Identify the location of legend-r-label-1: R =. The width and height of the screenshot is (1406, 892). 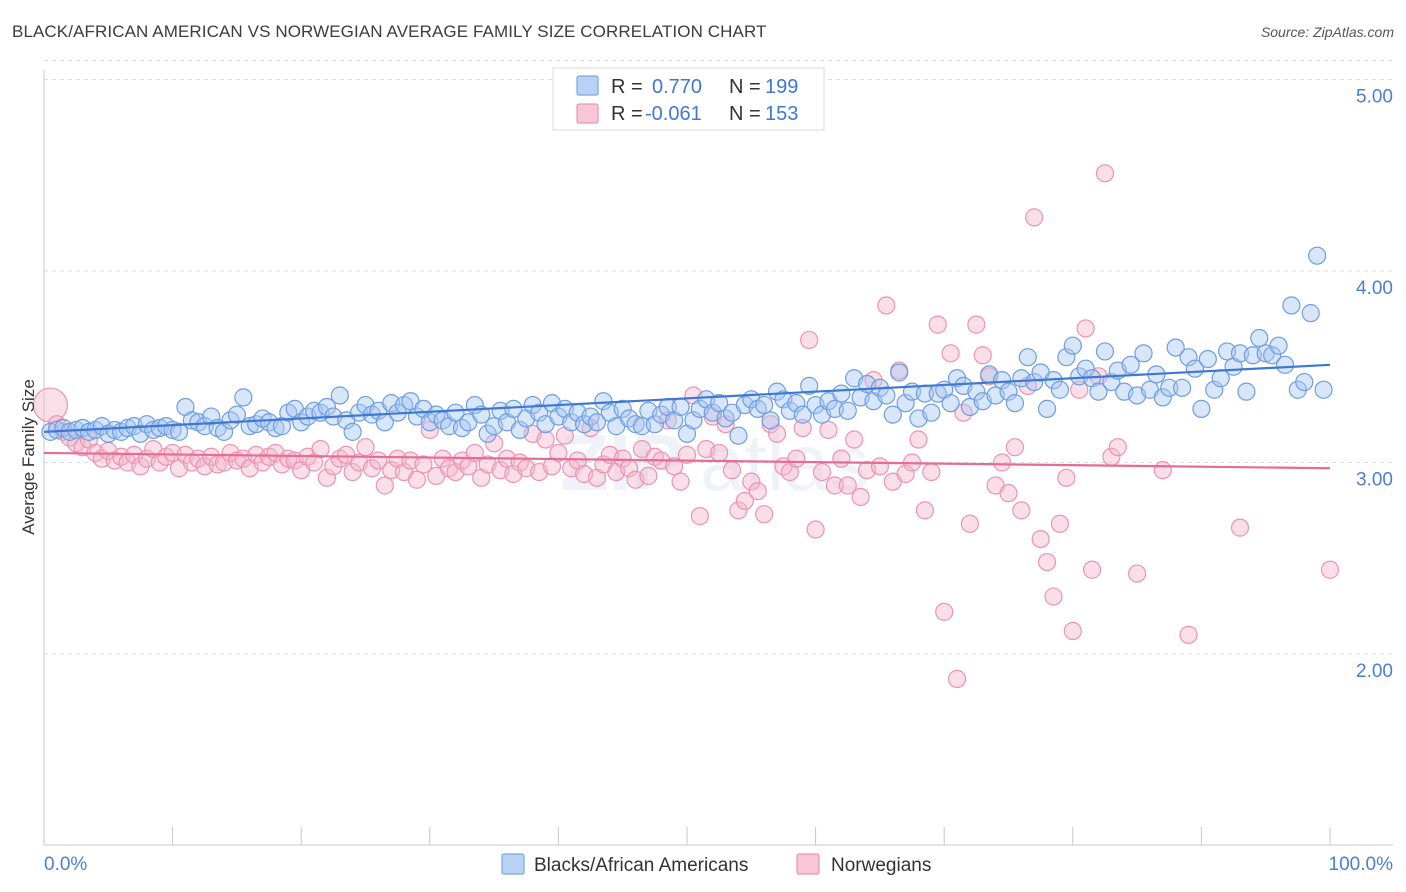
(627, 87).